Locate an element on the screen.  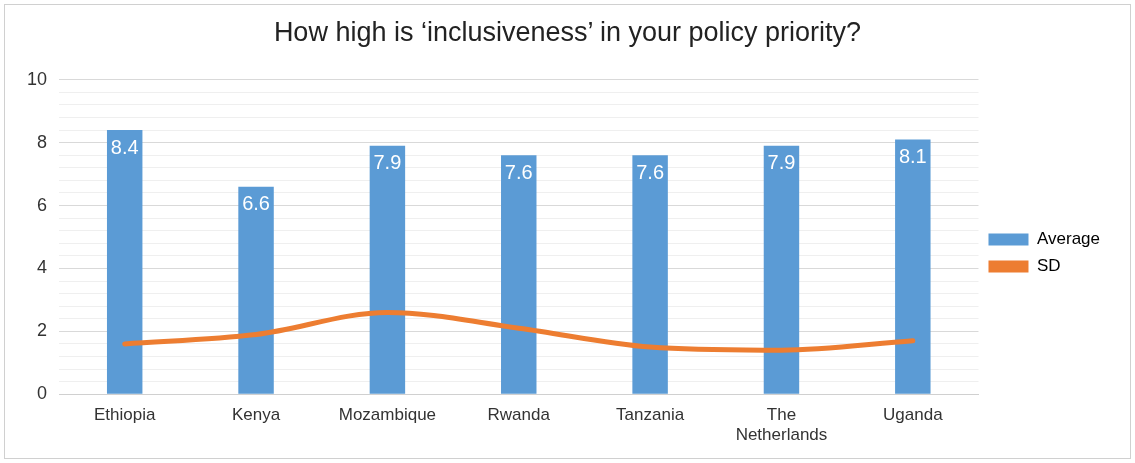
x-tick-label: Rwanda is located at coordinates (519, 415).